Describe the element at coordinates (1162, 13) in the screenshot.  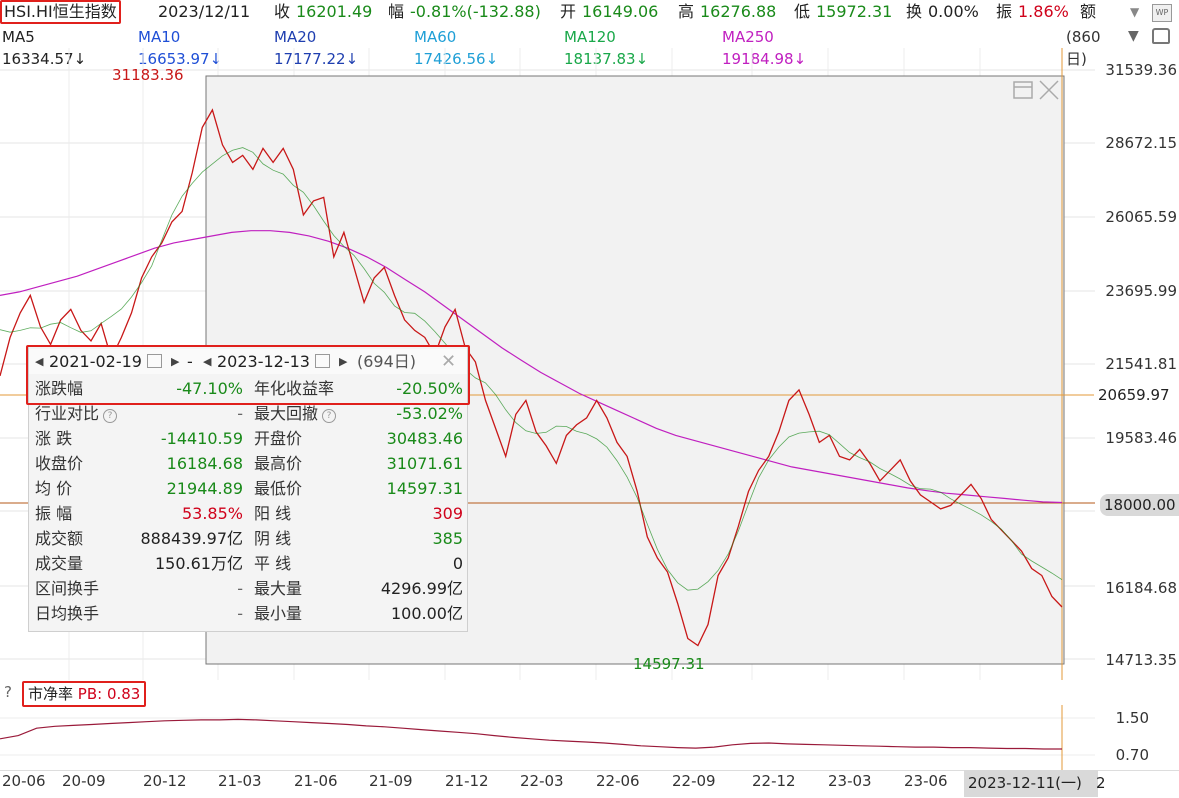
I see `wp-badge-icon: WP` at that location.